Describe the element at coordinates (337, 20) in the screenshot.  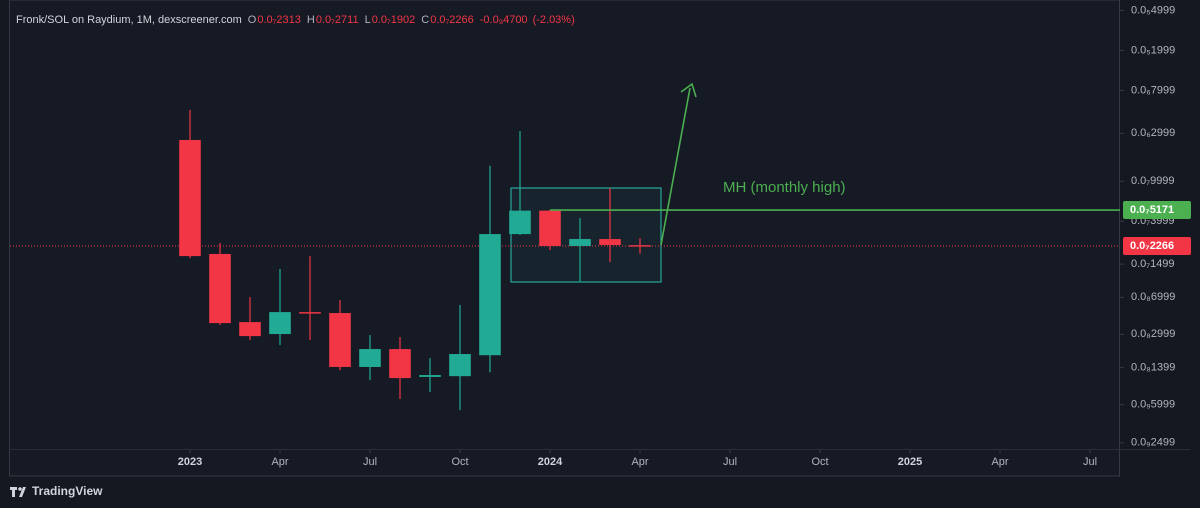
I see `ohlc-value: 0.0₇2711` at that location.